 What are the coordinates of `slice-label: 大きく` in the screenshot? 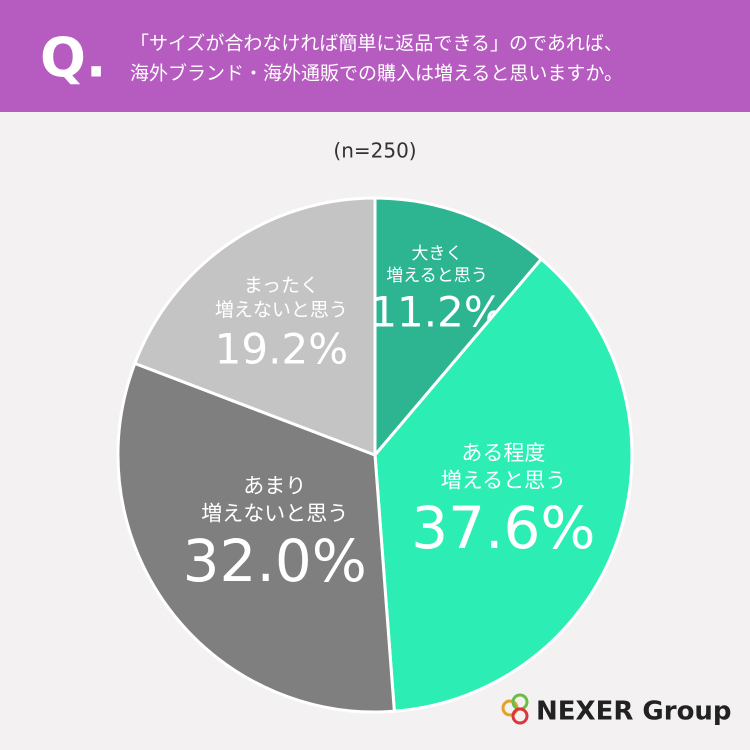 It's located at (437, 254).